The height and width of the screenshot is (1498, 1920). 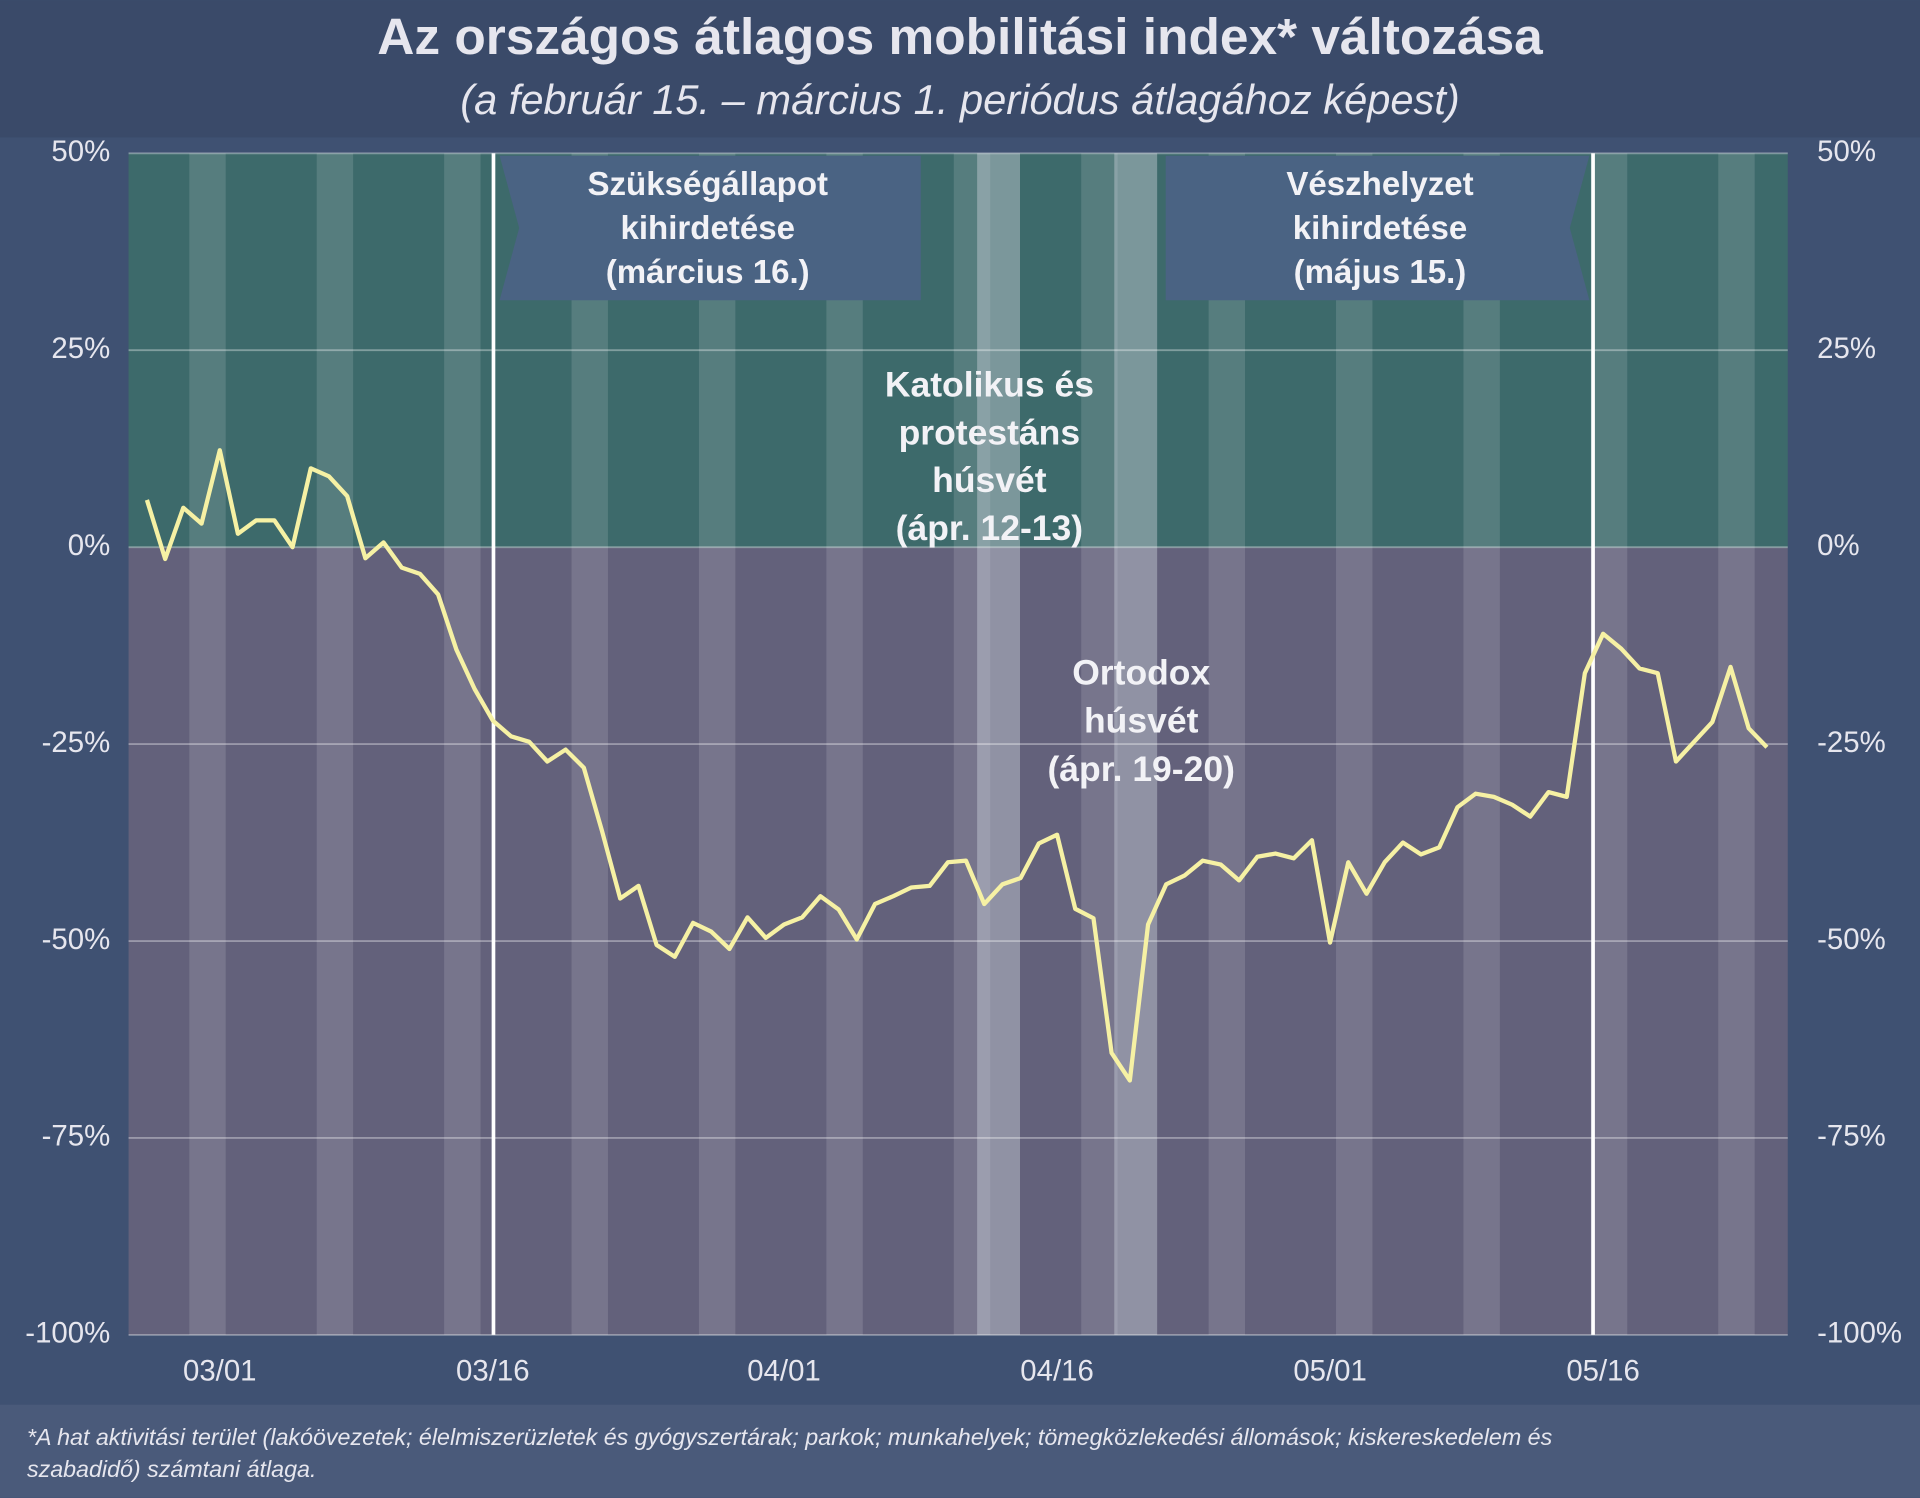 What do you see at coordinates (80, 348) in the screenshot?
I see `y-tick-label: 25%` at bounding box center [80, 348].